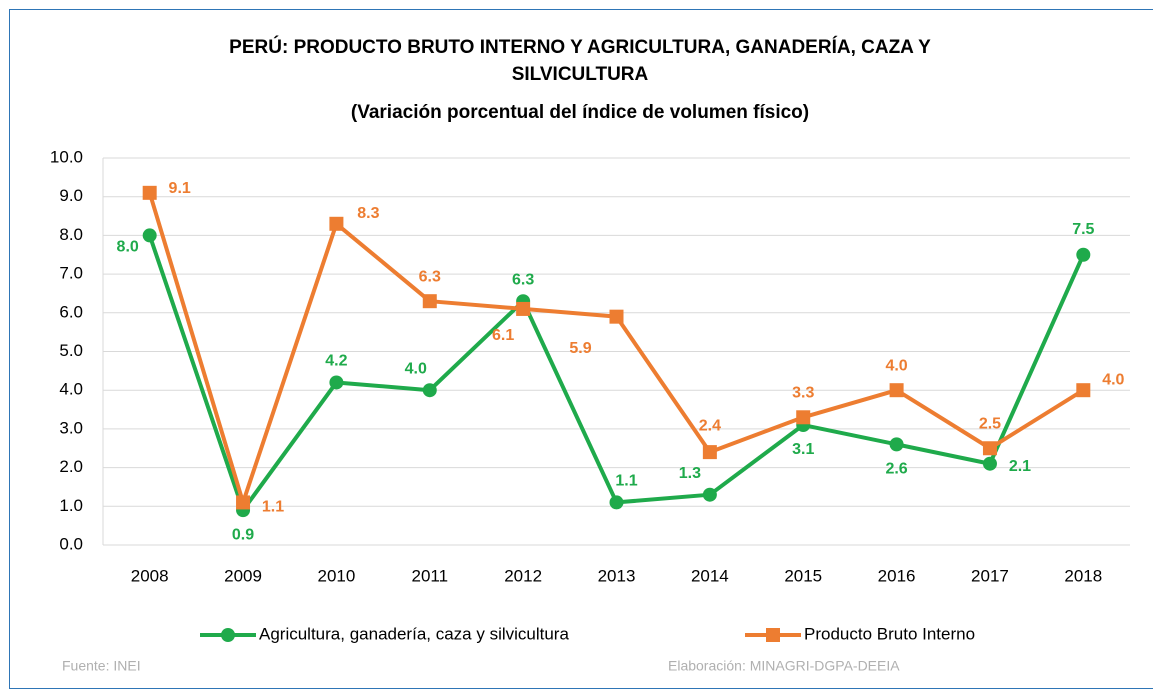 The width and height of the screenshot is (1153, 689). I want to click on x-tick-label: 2017, so click(990, 575).